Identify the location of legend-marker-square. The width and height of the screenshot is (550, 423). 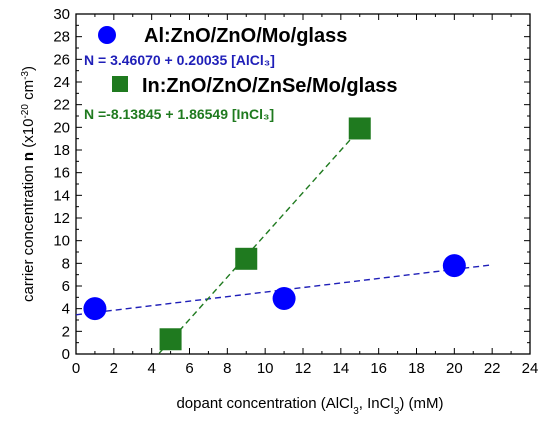
(120, 84).